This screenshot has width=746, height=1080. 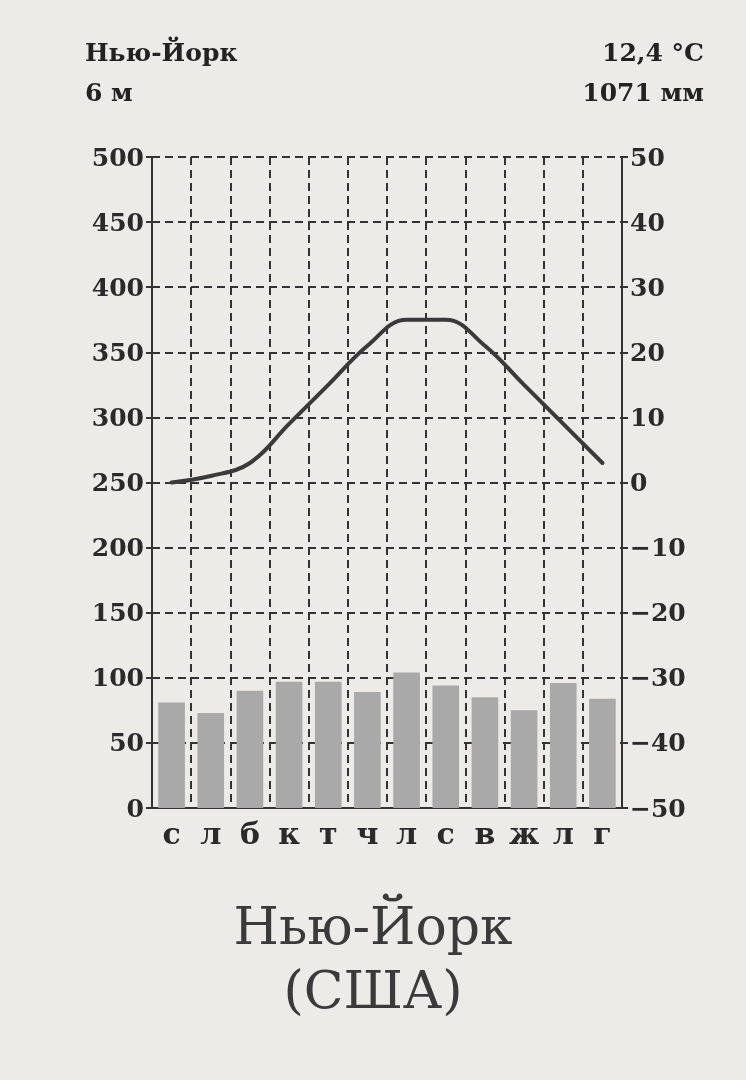 I want to click on y-tick-label: 0, so click(x=135, y=808).